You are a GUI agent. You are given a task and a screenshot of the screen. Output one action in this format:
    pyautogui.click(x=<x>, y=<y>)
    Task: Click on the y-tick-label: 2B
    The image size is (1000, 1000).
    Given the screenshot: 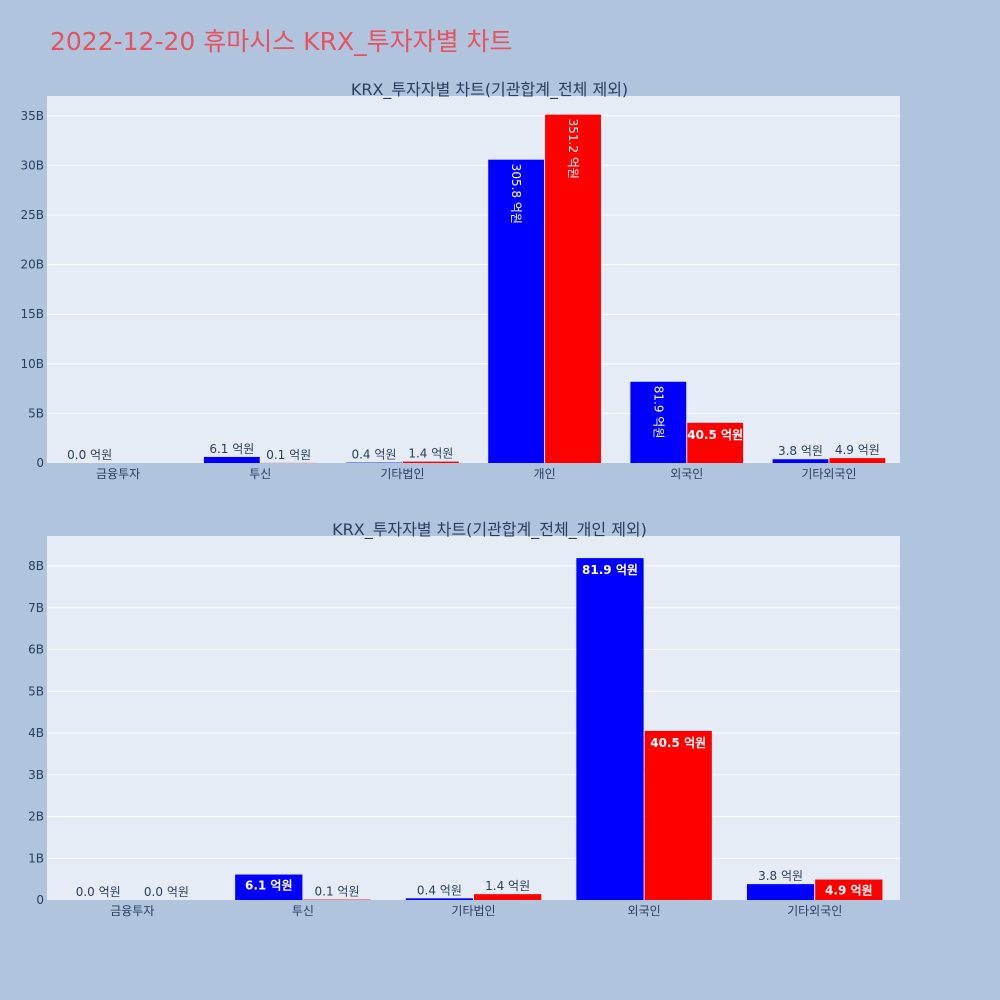 What is the action you would take?
    pyautogui.click(x=36, y=817)
    